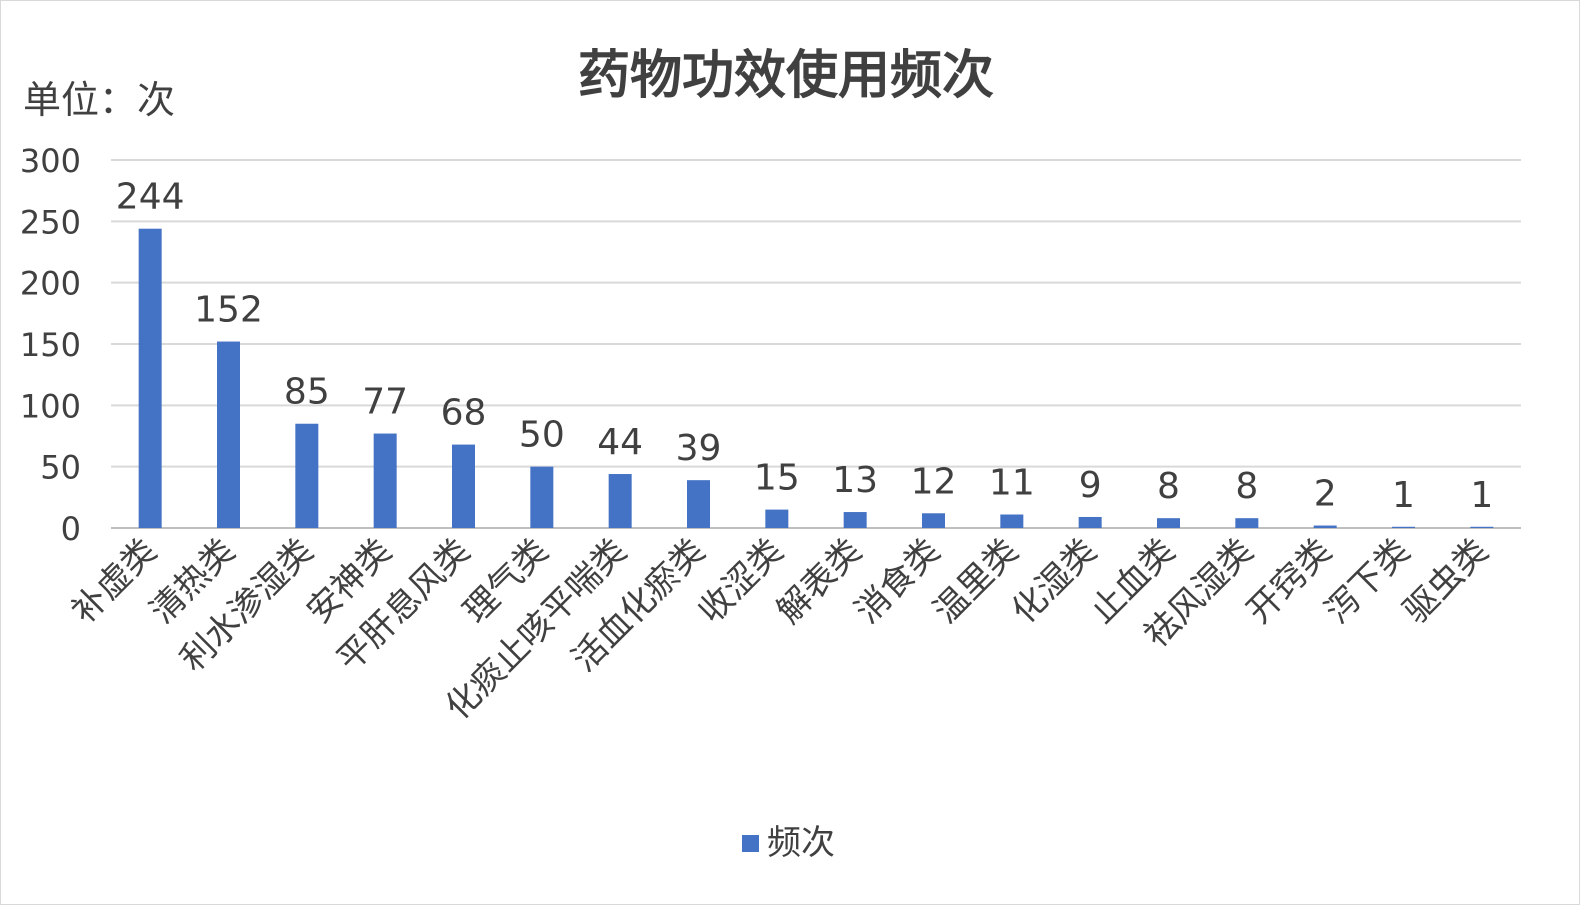 Image resolution: width=1580 pixels, height=906 pixels. What do you see at coordinates (620, 442) in the screenshot?
I see `data-label: 44` at bounding box center [620, 442].